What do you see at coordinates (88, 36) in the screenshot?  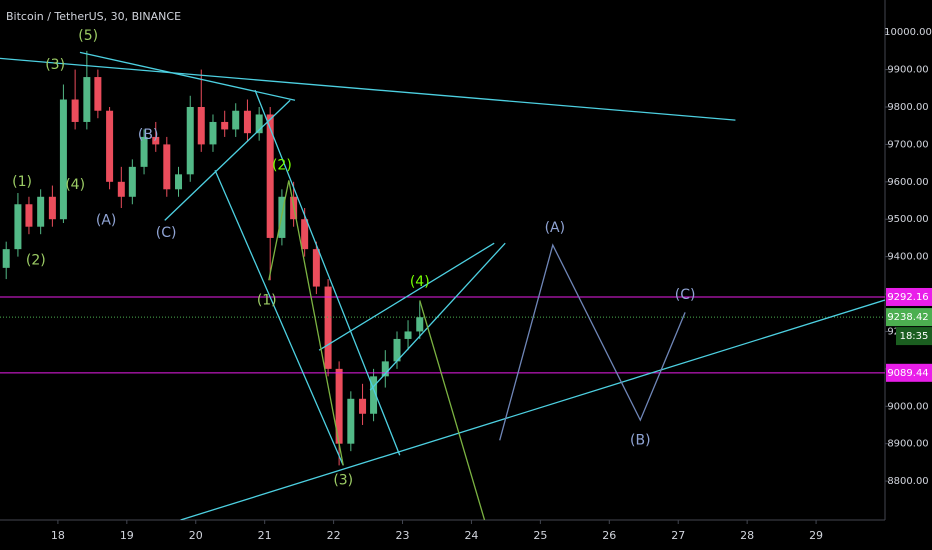 I see `wave-label: (5)` at bounding box center [88, 36].